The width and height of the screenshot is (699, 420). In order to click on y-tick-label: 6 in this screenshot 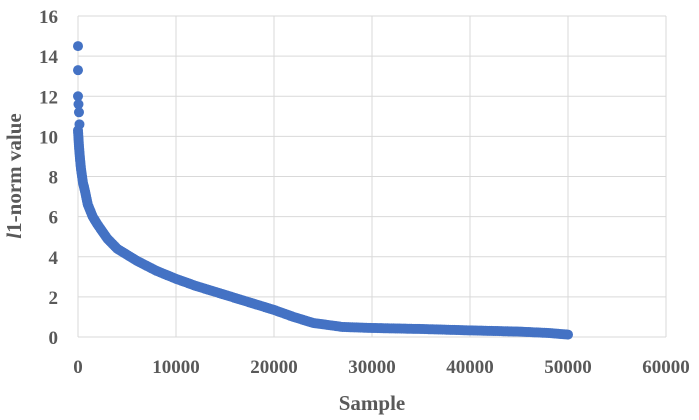, I will do `click(54, 218)`.